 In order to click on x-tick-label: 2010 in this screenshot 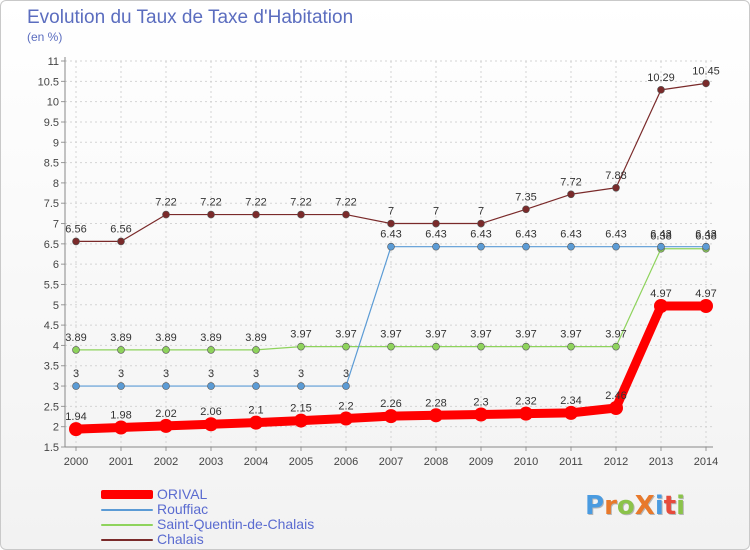, I will do `click(526, 462)`.